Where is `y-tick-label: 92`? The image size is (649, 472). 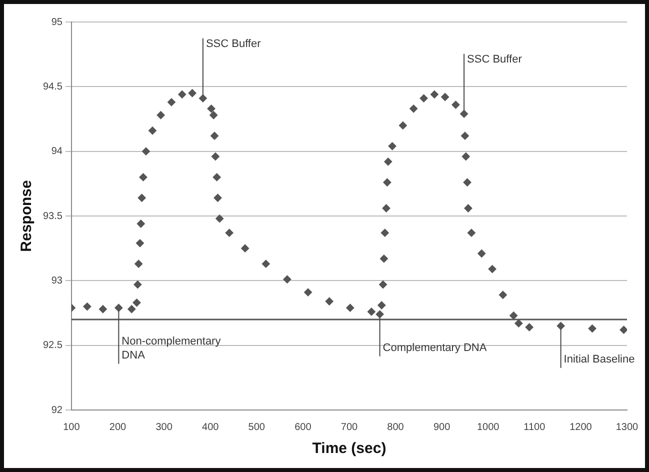
y-tick-label: 92 is located at coordinates (57, 410).